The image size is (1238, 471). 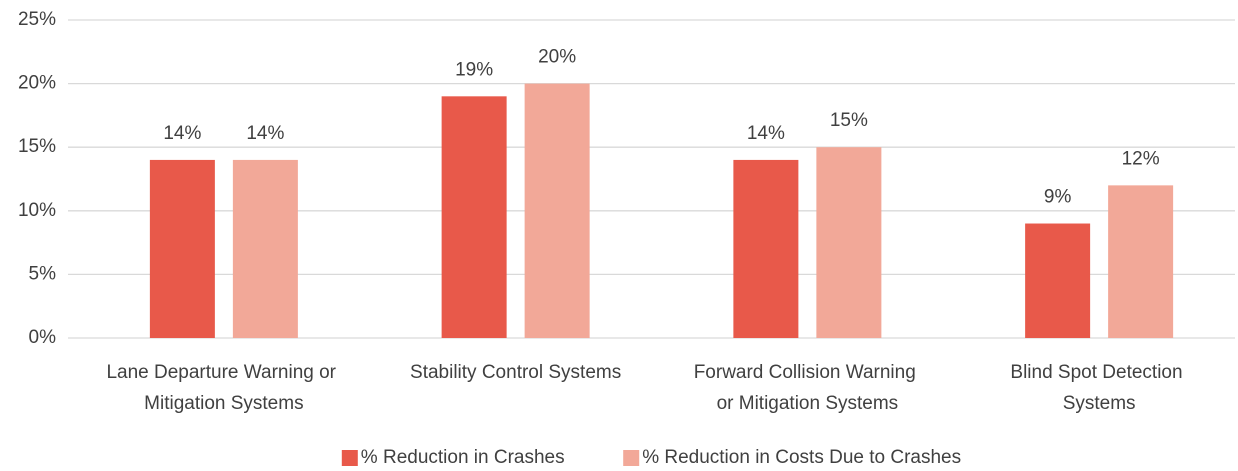 I want to click on y-tick-label: 0%, so click(x=43, y=337).